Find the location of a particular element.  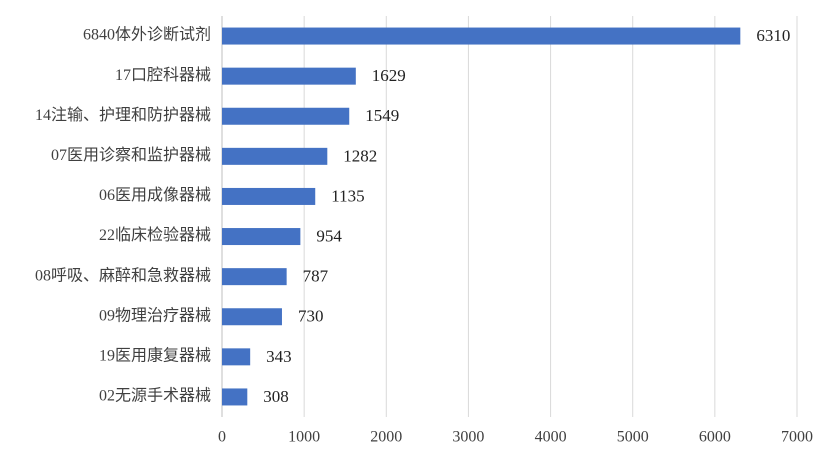

y-tick-label: 07医用诊察和监护器械 is located at coordinates (131, 155).